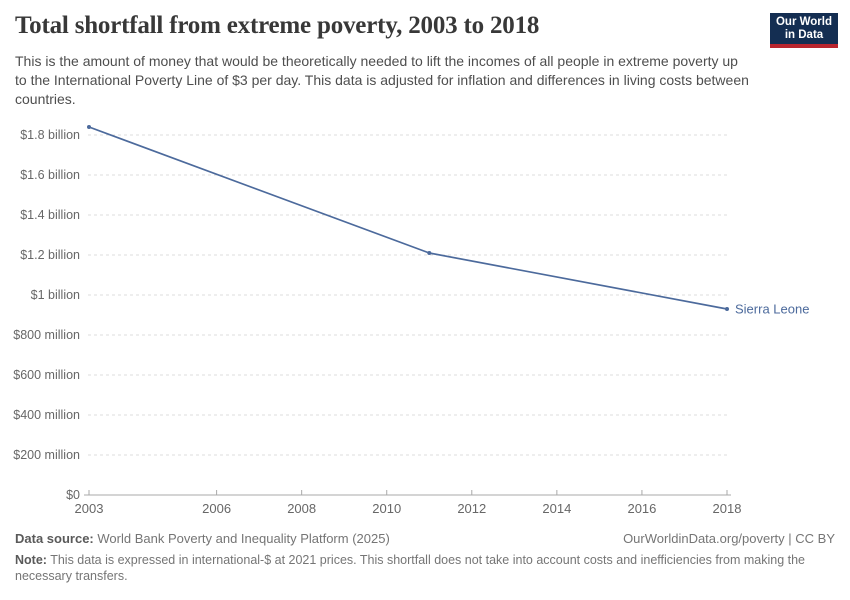  What do you see at coordinates (727, 508) in the screenshot?
I see `x-tick-label: 2018` at bounding box center [727, 508].